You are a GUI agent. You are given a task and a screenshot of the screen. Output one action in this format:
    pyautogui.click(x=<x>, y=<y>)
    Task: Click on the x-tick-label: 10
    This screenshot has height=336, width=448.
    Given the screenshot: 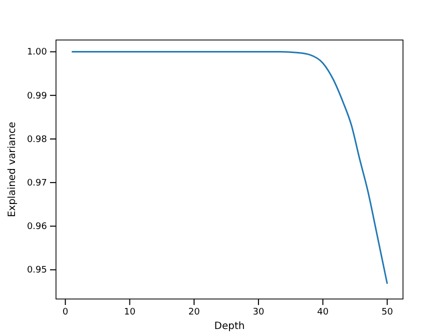 What is the action you would take?
    pyautogui.click(x=130, y=312)
    